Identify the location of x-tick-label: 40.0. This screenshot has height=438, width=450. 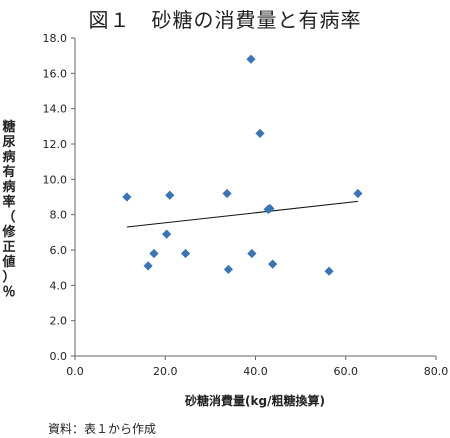
(255, 371).